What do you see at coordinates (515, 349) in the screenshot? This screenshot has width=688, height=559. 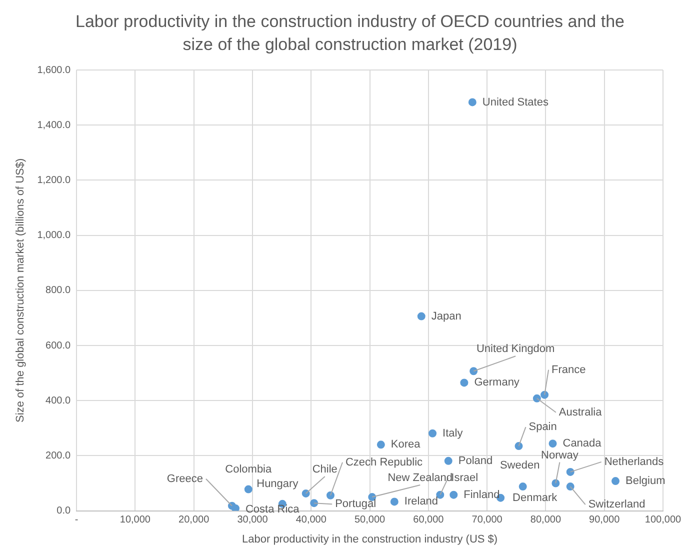 I see `annotation: United Kingdom` at bounding box center [515, 349].